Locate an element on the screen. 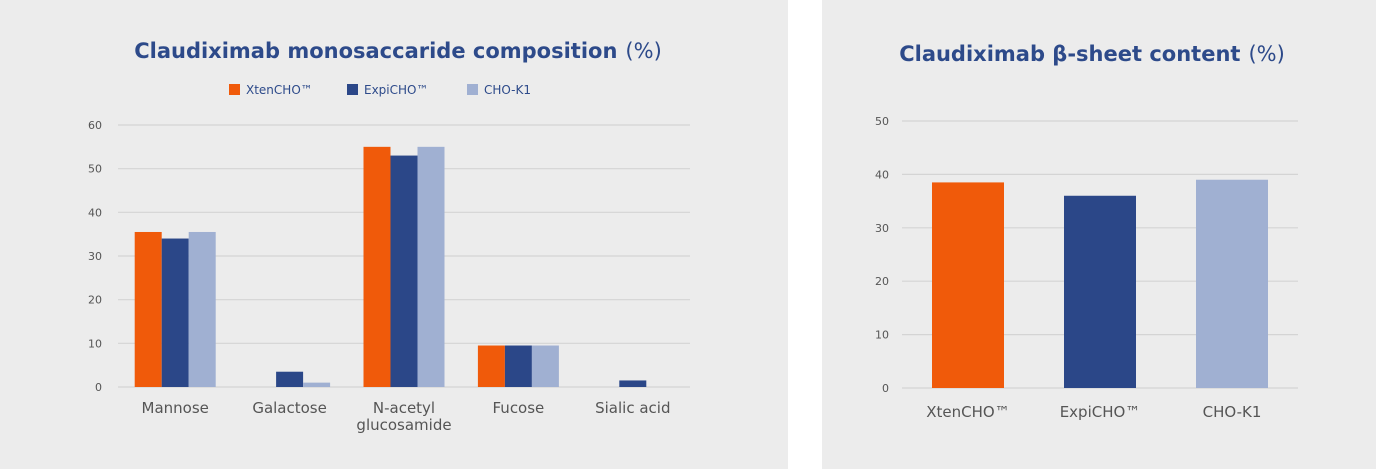  x-category-label: CHO-K1 is located at coordinates (1232, 412).